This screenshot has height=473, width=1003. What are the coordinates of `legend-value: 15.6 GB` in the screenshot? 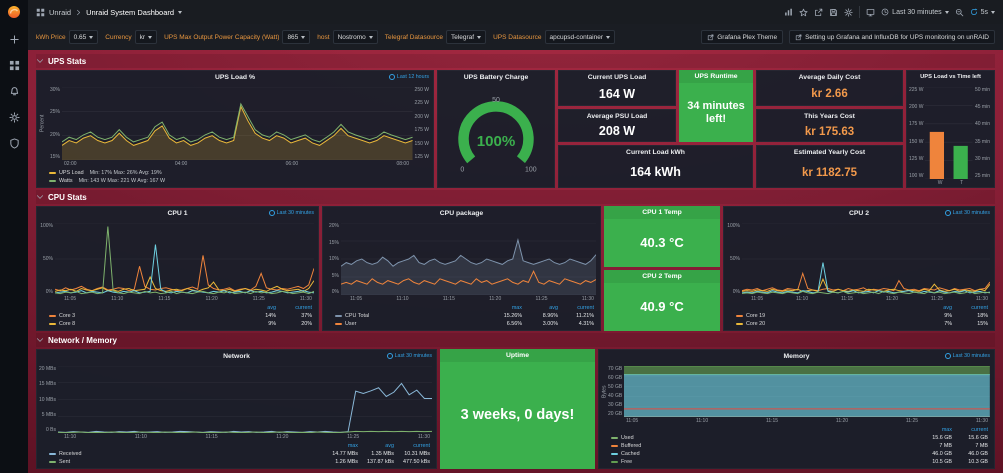 It's located at (942, 438).